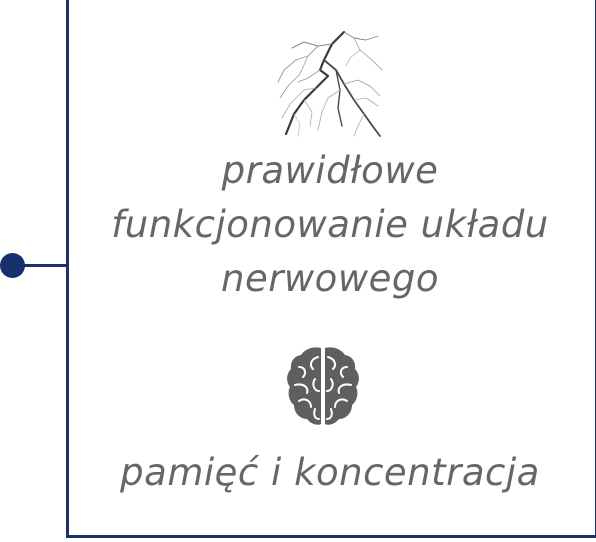 The width and height of the screenshot is (596, 542). I want to click on benefit-memory-text: pamięć i koncentracja, so click(330, 473).